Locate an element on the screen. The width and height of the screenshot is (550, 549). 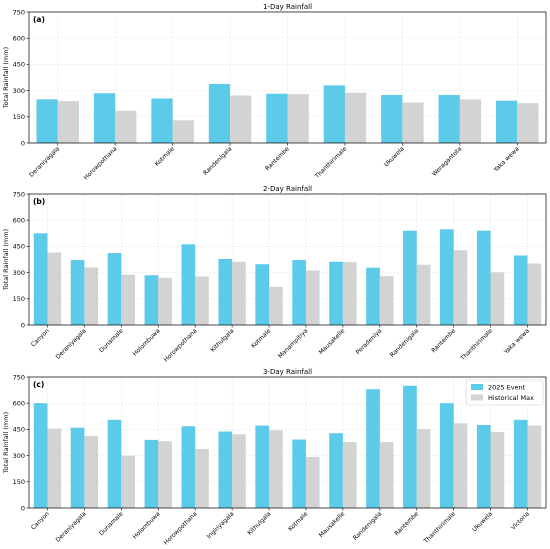
x-tick-label: Holombuwa is located at coordinates (147, 342).